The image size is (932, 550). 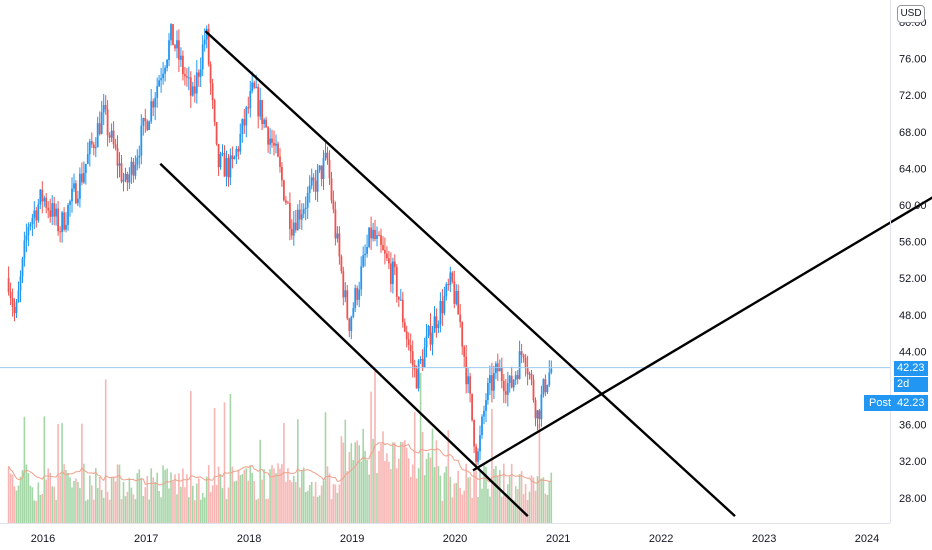 What do you see at coordinates (352, 539) in the screenshot?
I see `time-axis-label: 2019` at bounding box center [352, 539].